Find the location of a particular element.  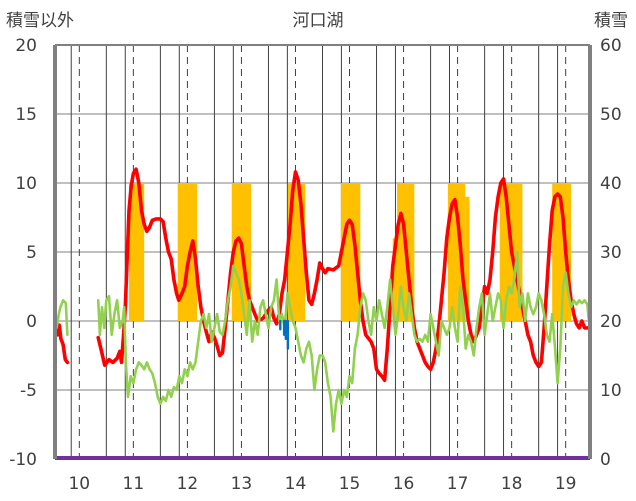

y-right-tick-label: 20 is located at coordinates (611, 322).